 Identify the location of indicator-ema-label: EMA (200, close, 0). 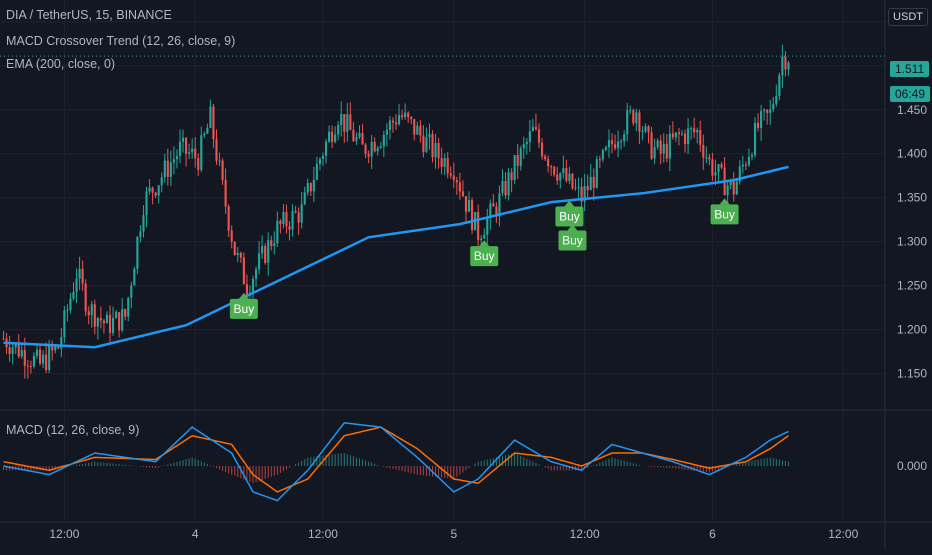
(61, 64).